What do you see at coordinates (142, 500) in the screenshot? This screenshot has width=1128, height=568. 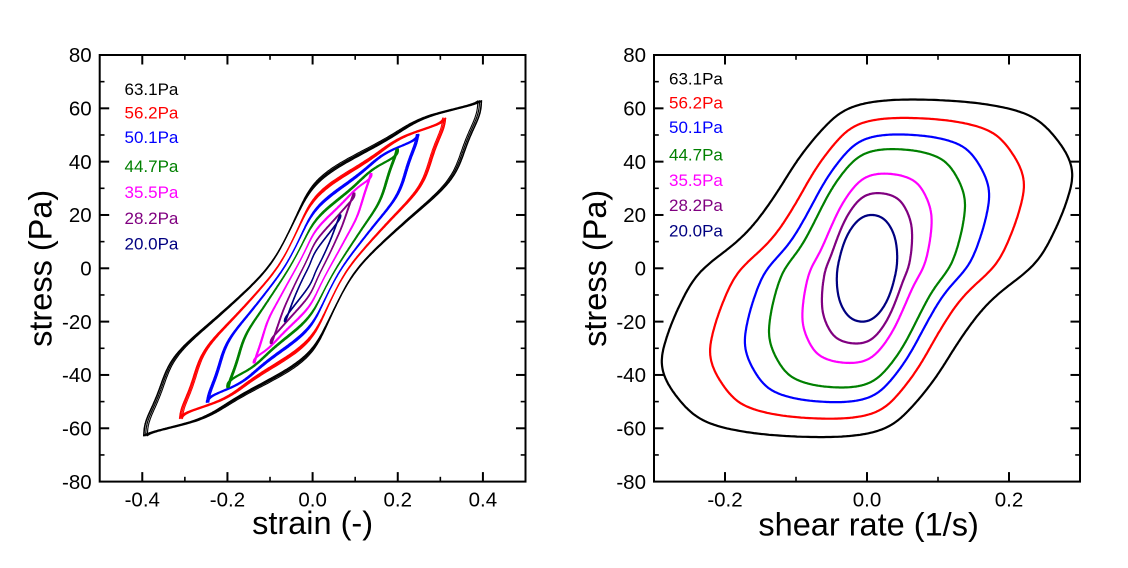 I see `svg-text: -0.4` at bounding box center [142, 500].